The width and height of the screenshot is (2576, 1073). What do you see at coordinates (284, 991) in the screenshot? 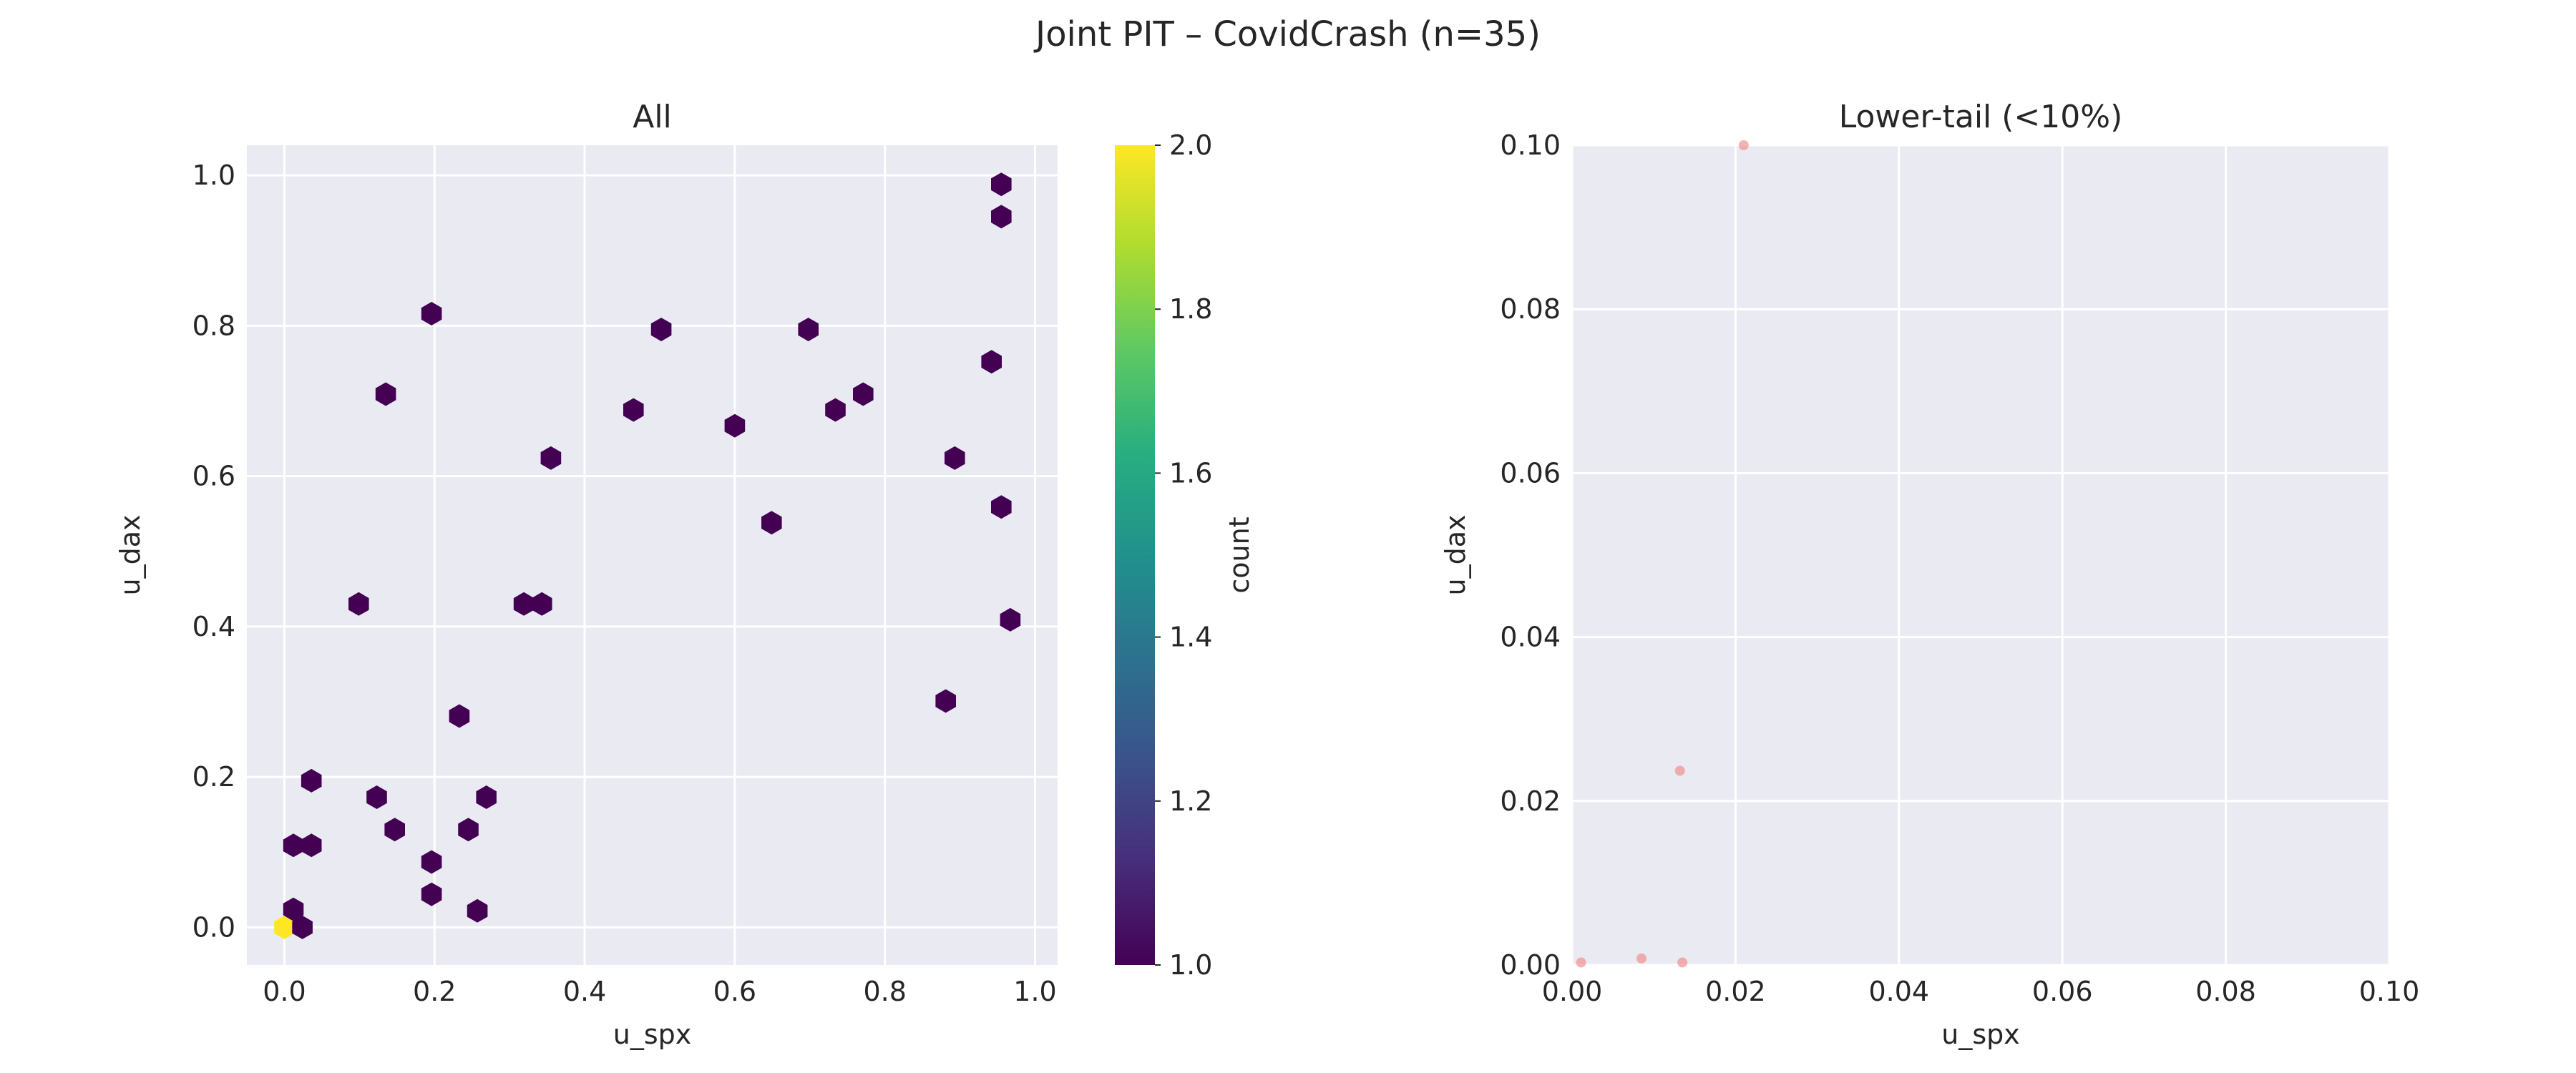
I see `x-tick-label: 0.0` at bounding box center [284, 991].